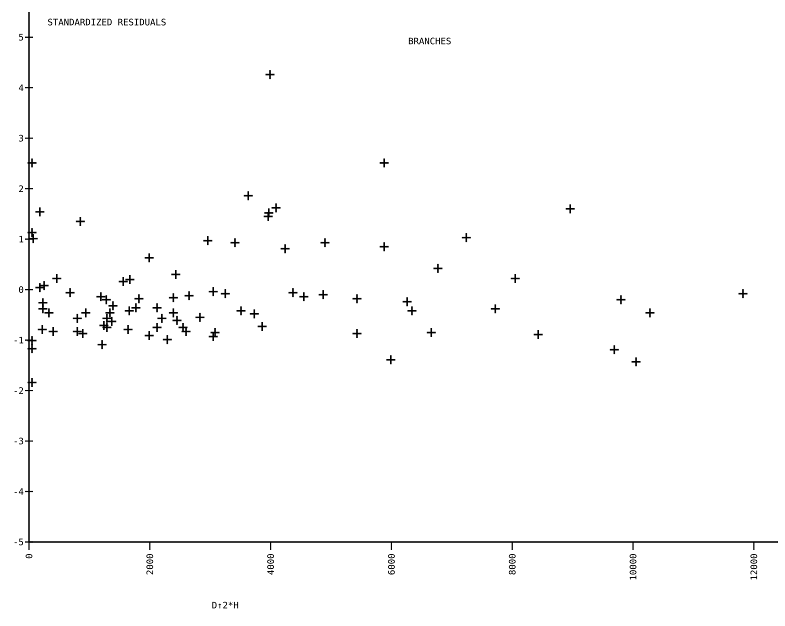  What do you see at coordinates (225, 605) in the screenshot?
I see `x-axis-title: D↑2*H` at bounding box center [225, 605].